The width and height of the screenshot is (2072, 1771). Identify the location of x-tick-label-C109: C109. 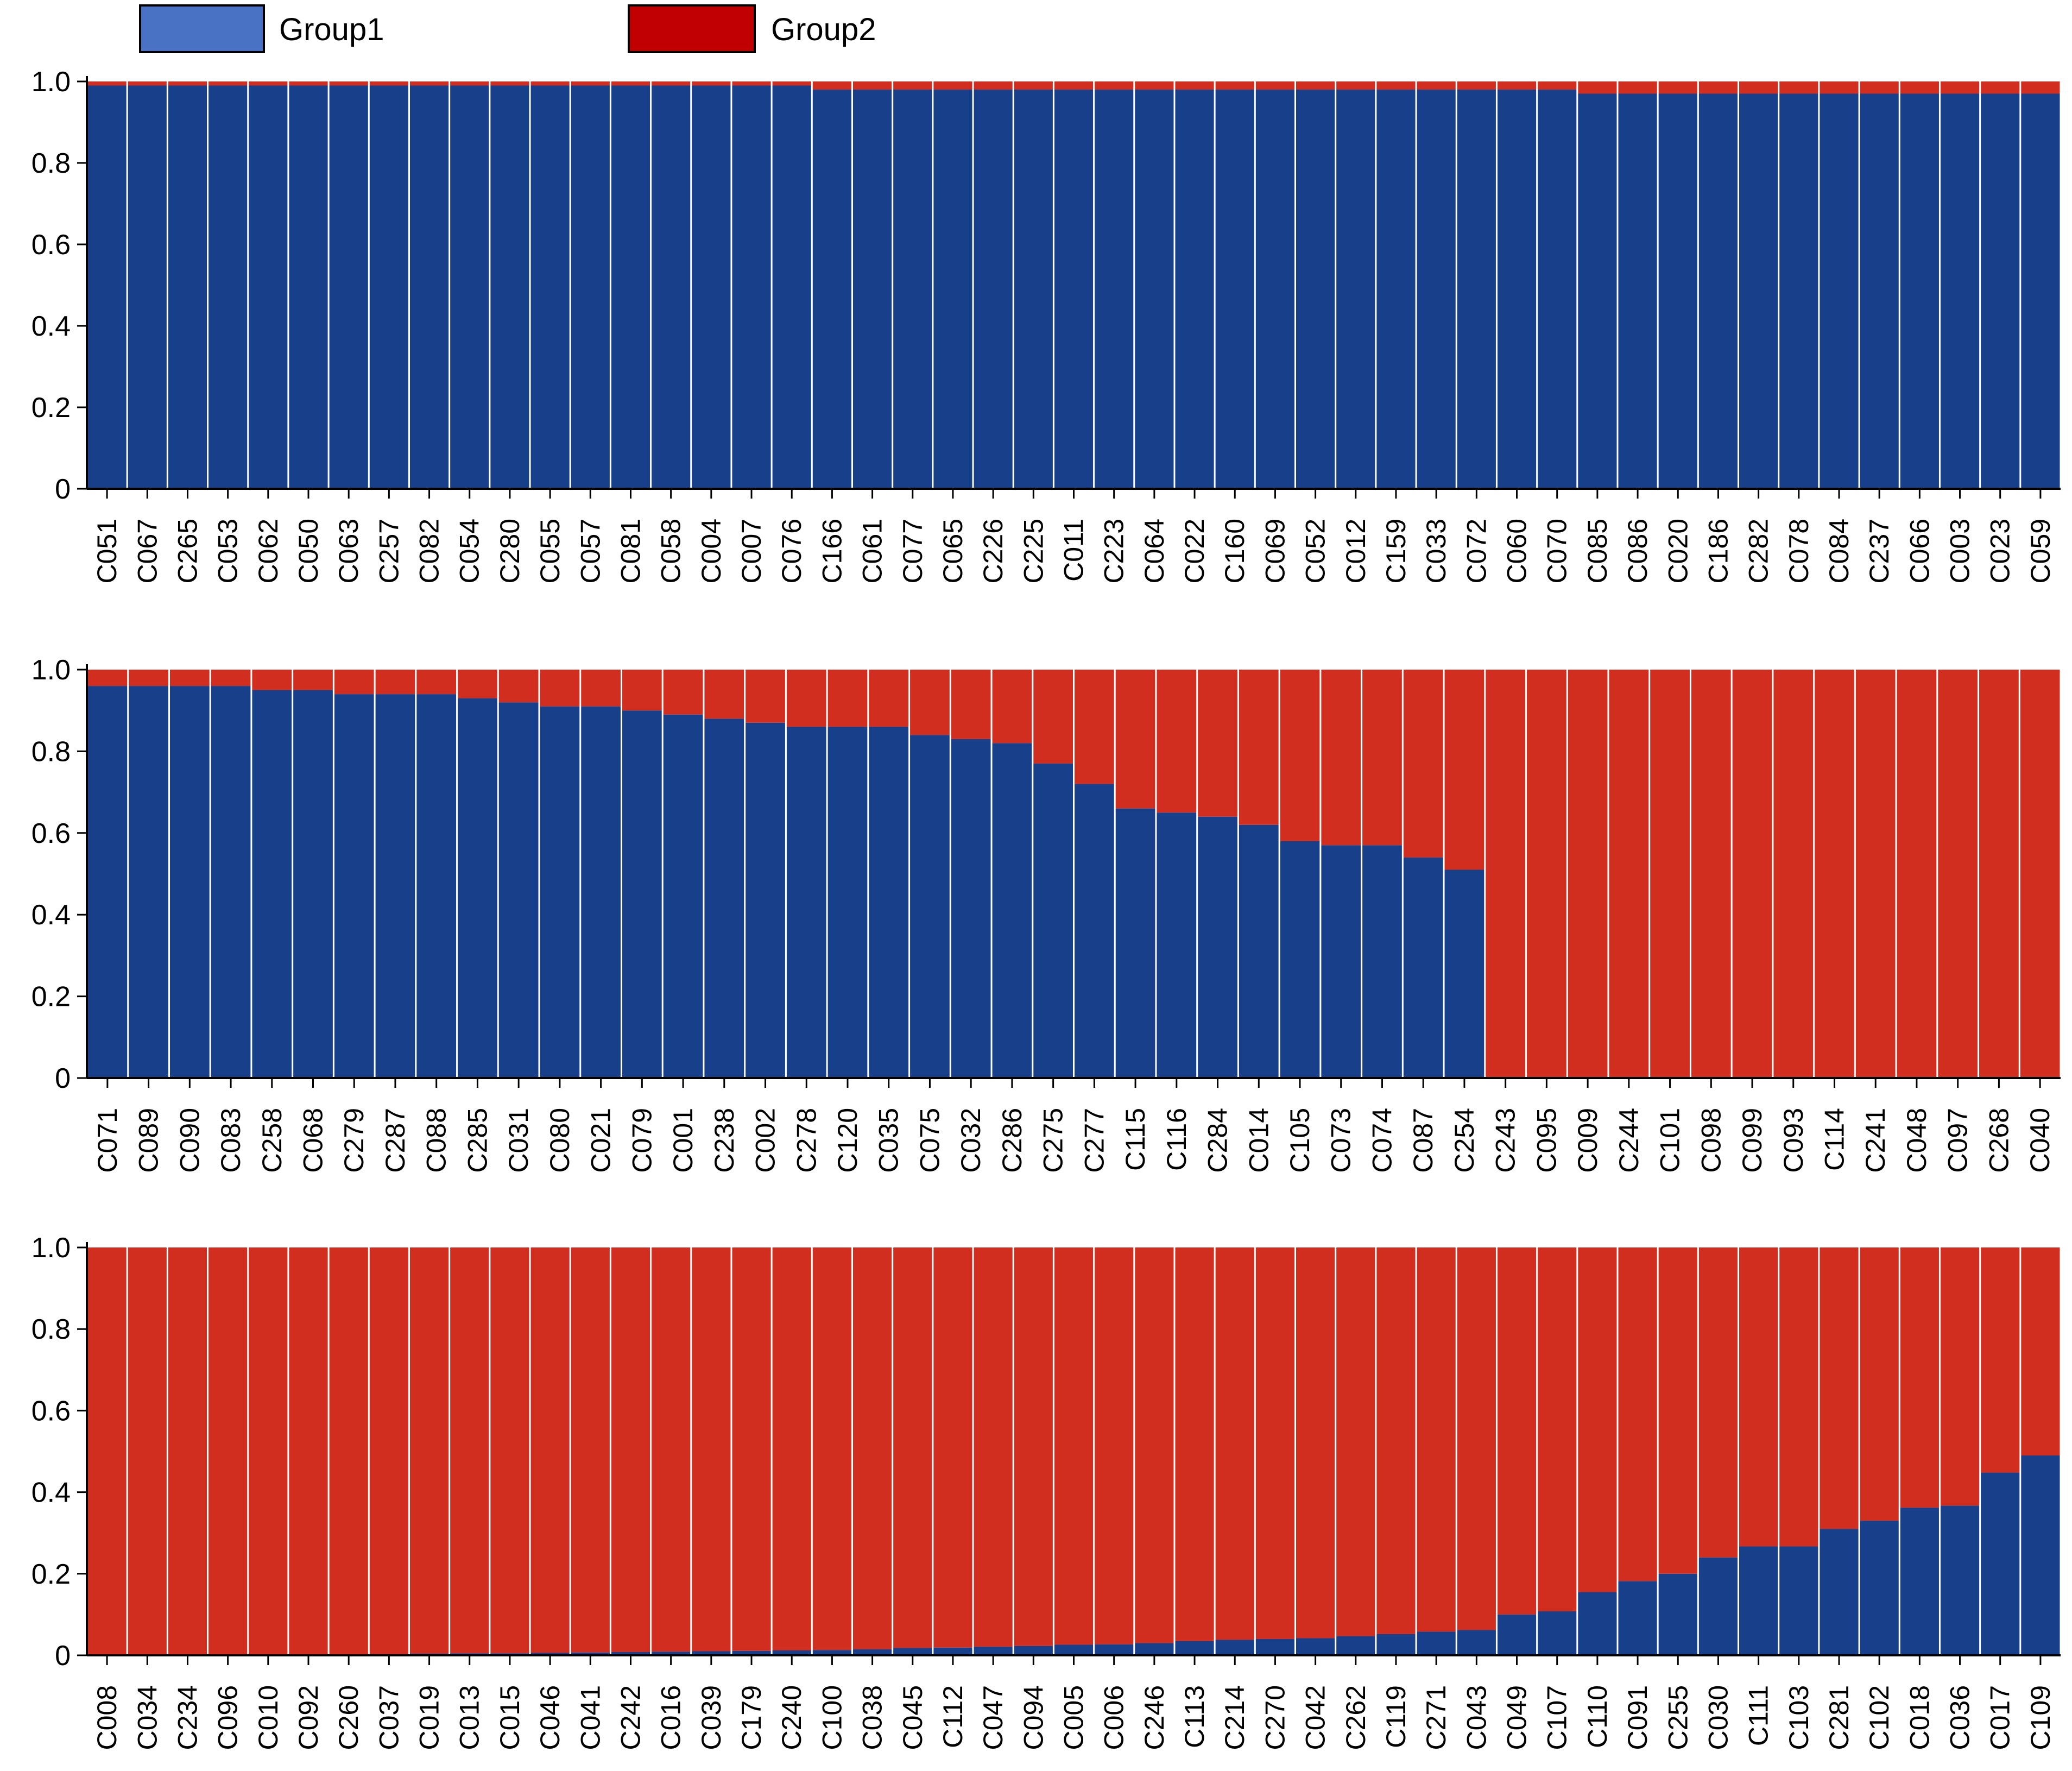
(2041, 1717).